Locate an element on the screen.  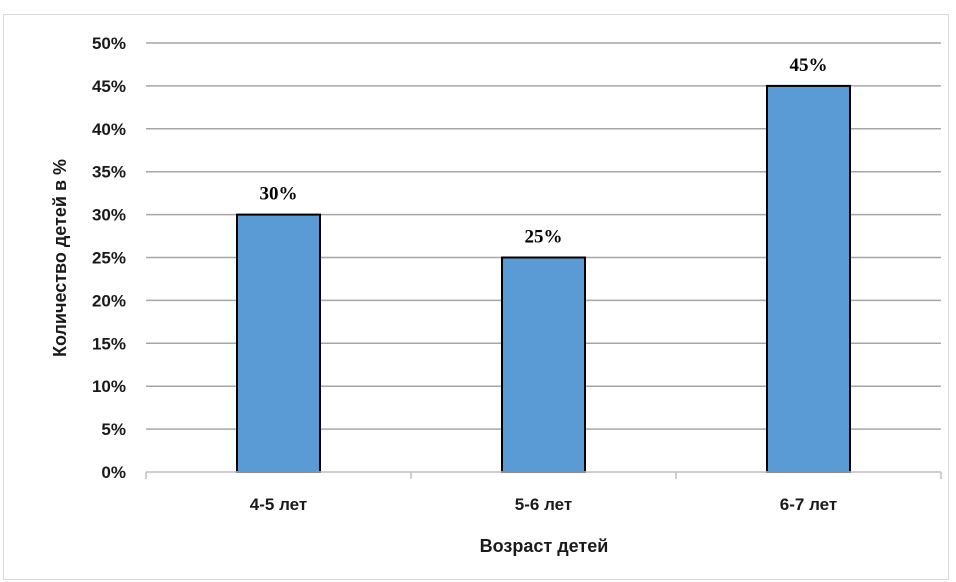
y-tick-label: 25% is located at coordinates (109, 258).